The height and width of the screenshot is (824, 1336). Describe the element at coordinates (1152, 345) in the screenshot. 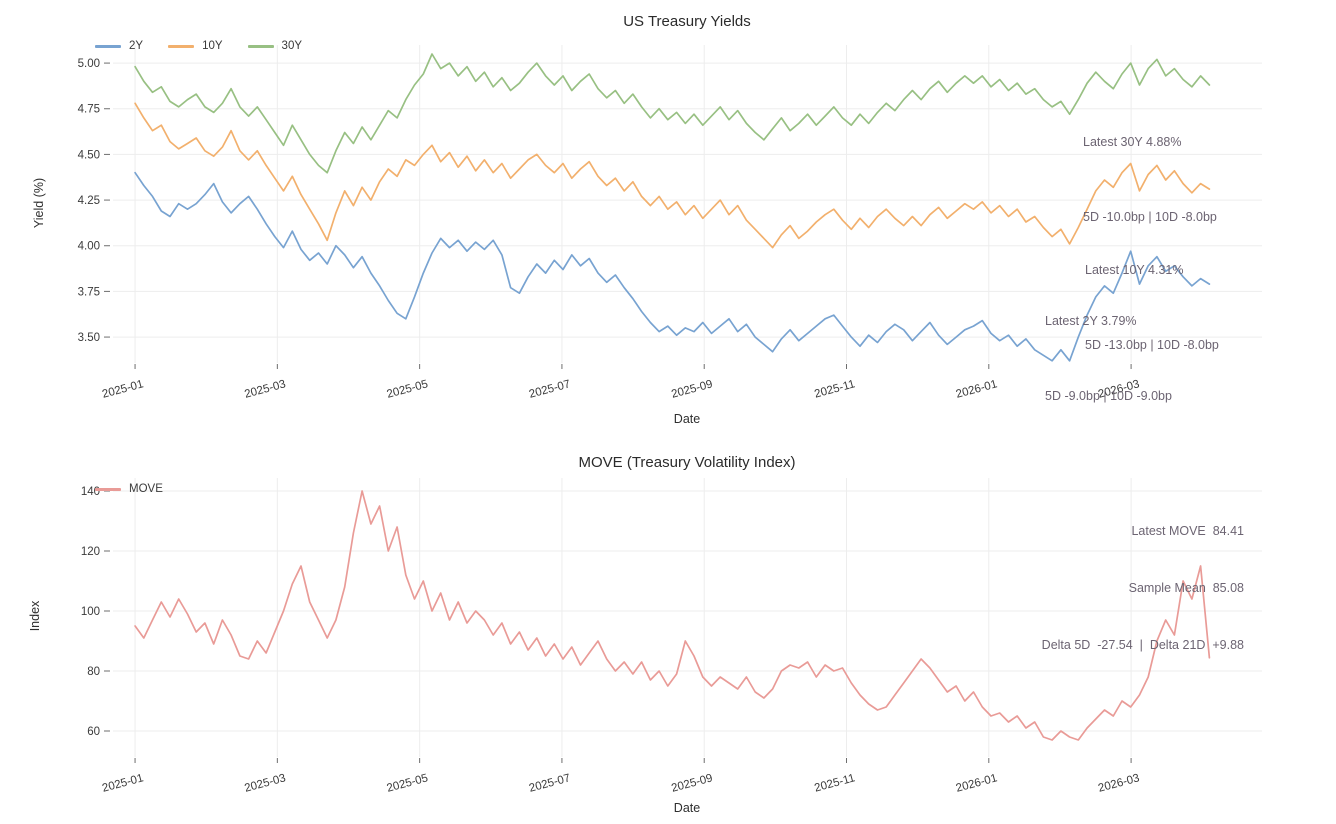

I see `annotation-10y-line2: 5D -13.0bp | 10D -8.0bp` at that location.